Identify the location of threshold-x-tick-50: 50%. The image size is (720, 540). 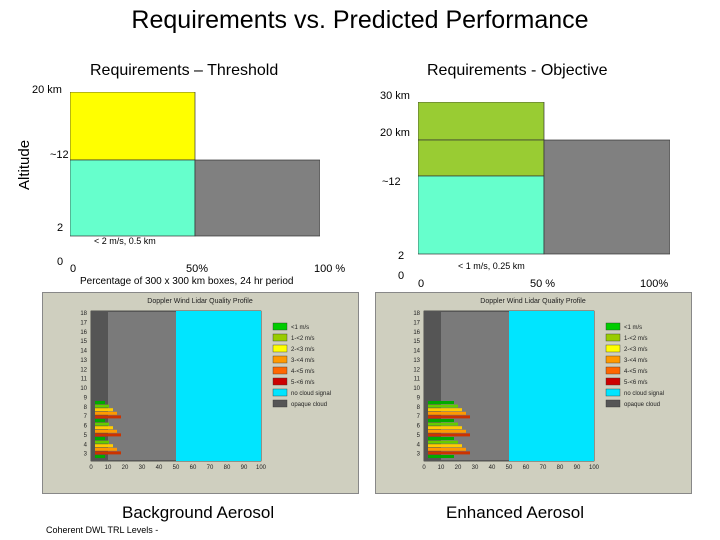
(197, 269).